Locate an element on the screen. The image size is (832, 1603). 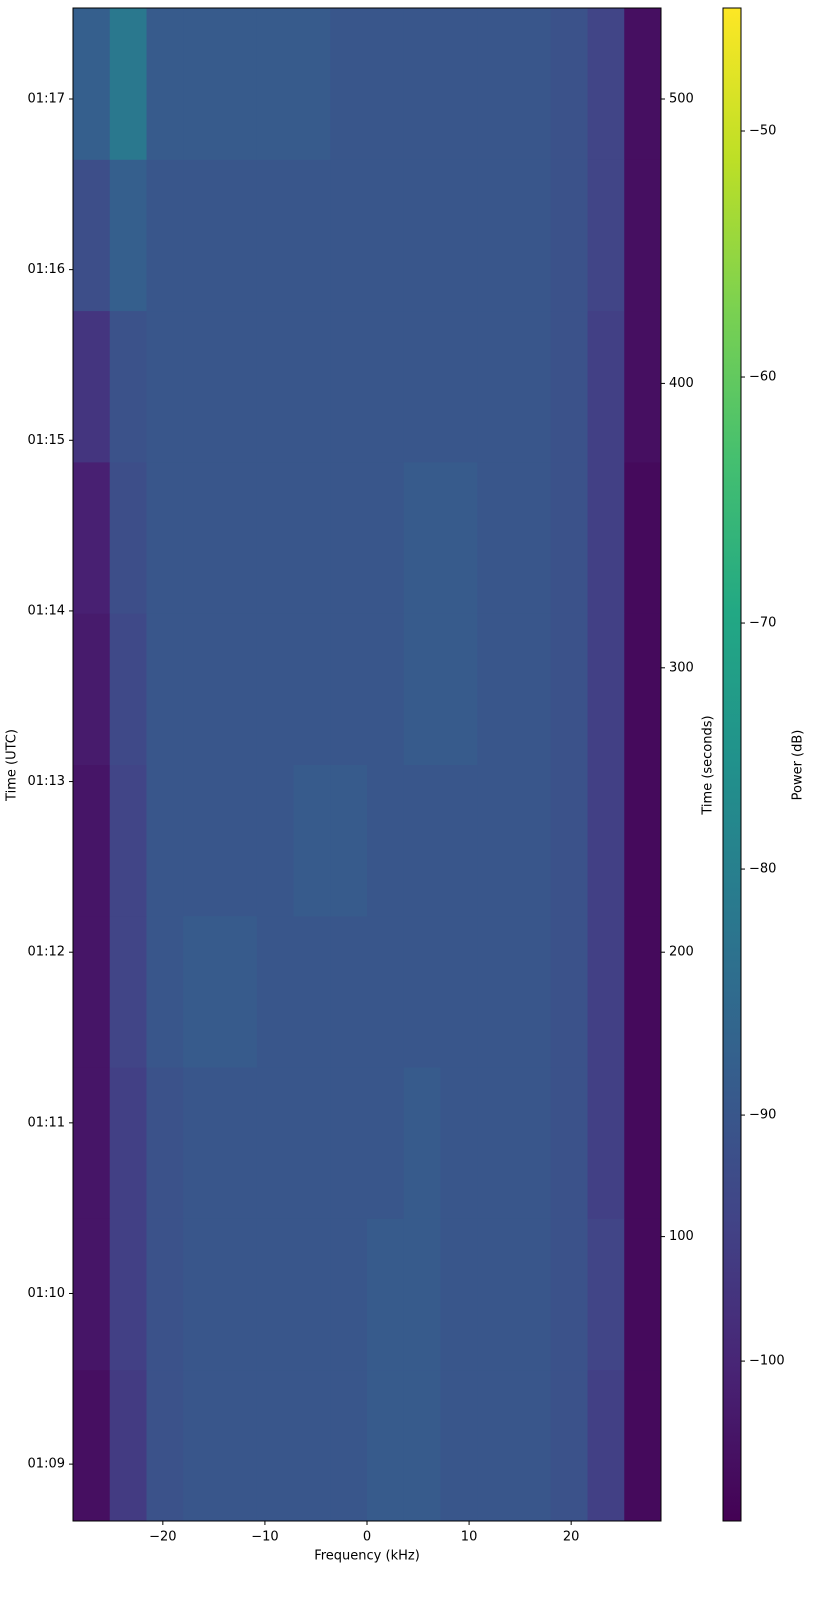
y-tick-label: 01:13 is located at coordinates (46, 781).